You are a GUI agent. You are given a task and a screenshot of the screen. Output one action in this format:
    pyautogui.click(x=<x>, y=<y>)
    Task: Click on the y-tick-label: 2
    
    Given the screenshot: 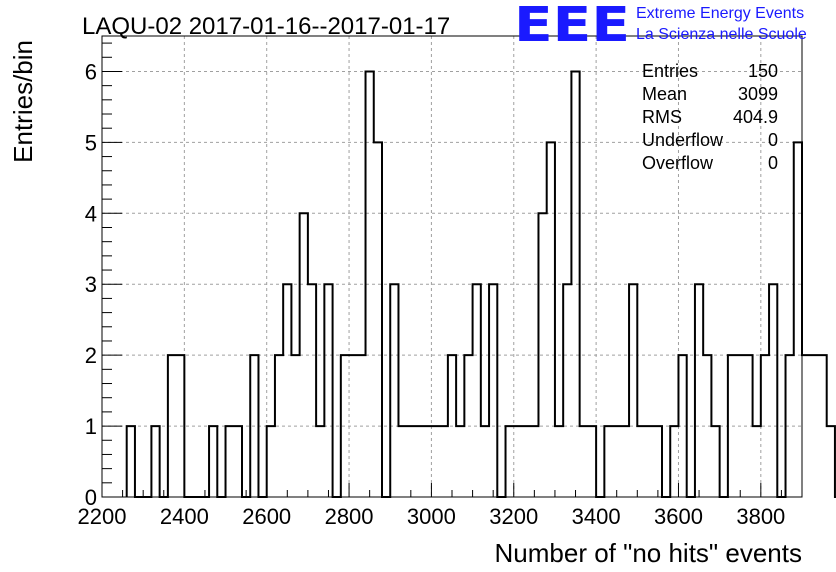 What is the action you would take?
    pyautogui.click(x=91, y=355)
    